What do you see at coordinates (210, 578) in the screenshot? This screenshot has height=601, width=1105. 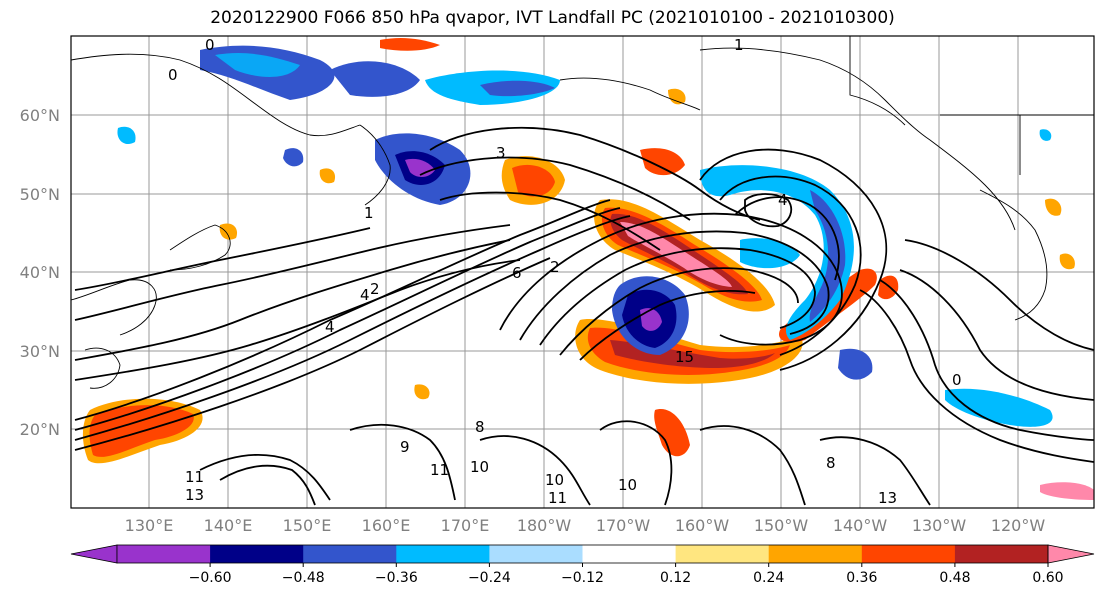 I see `colorbar-tick-label: −0.60` at bounding box center [210, 578].